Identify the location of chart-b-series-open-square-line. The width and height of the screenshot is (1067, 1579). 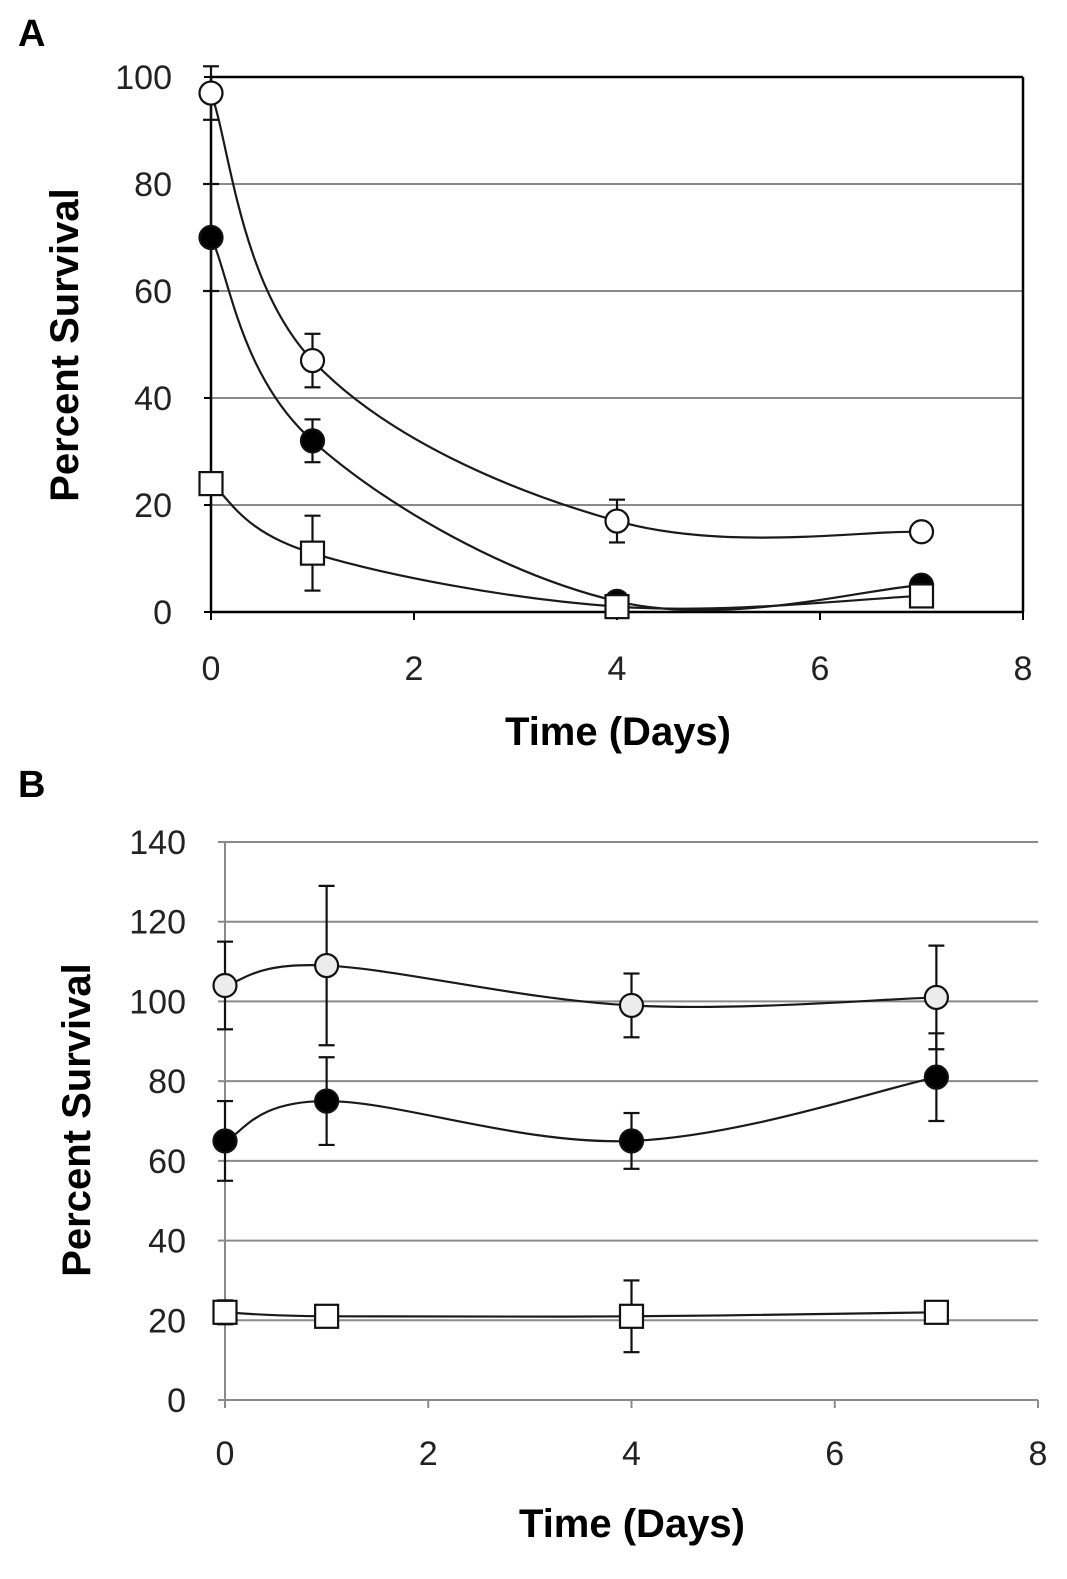
(580, 1314).